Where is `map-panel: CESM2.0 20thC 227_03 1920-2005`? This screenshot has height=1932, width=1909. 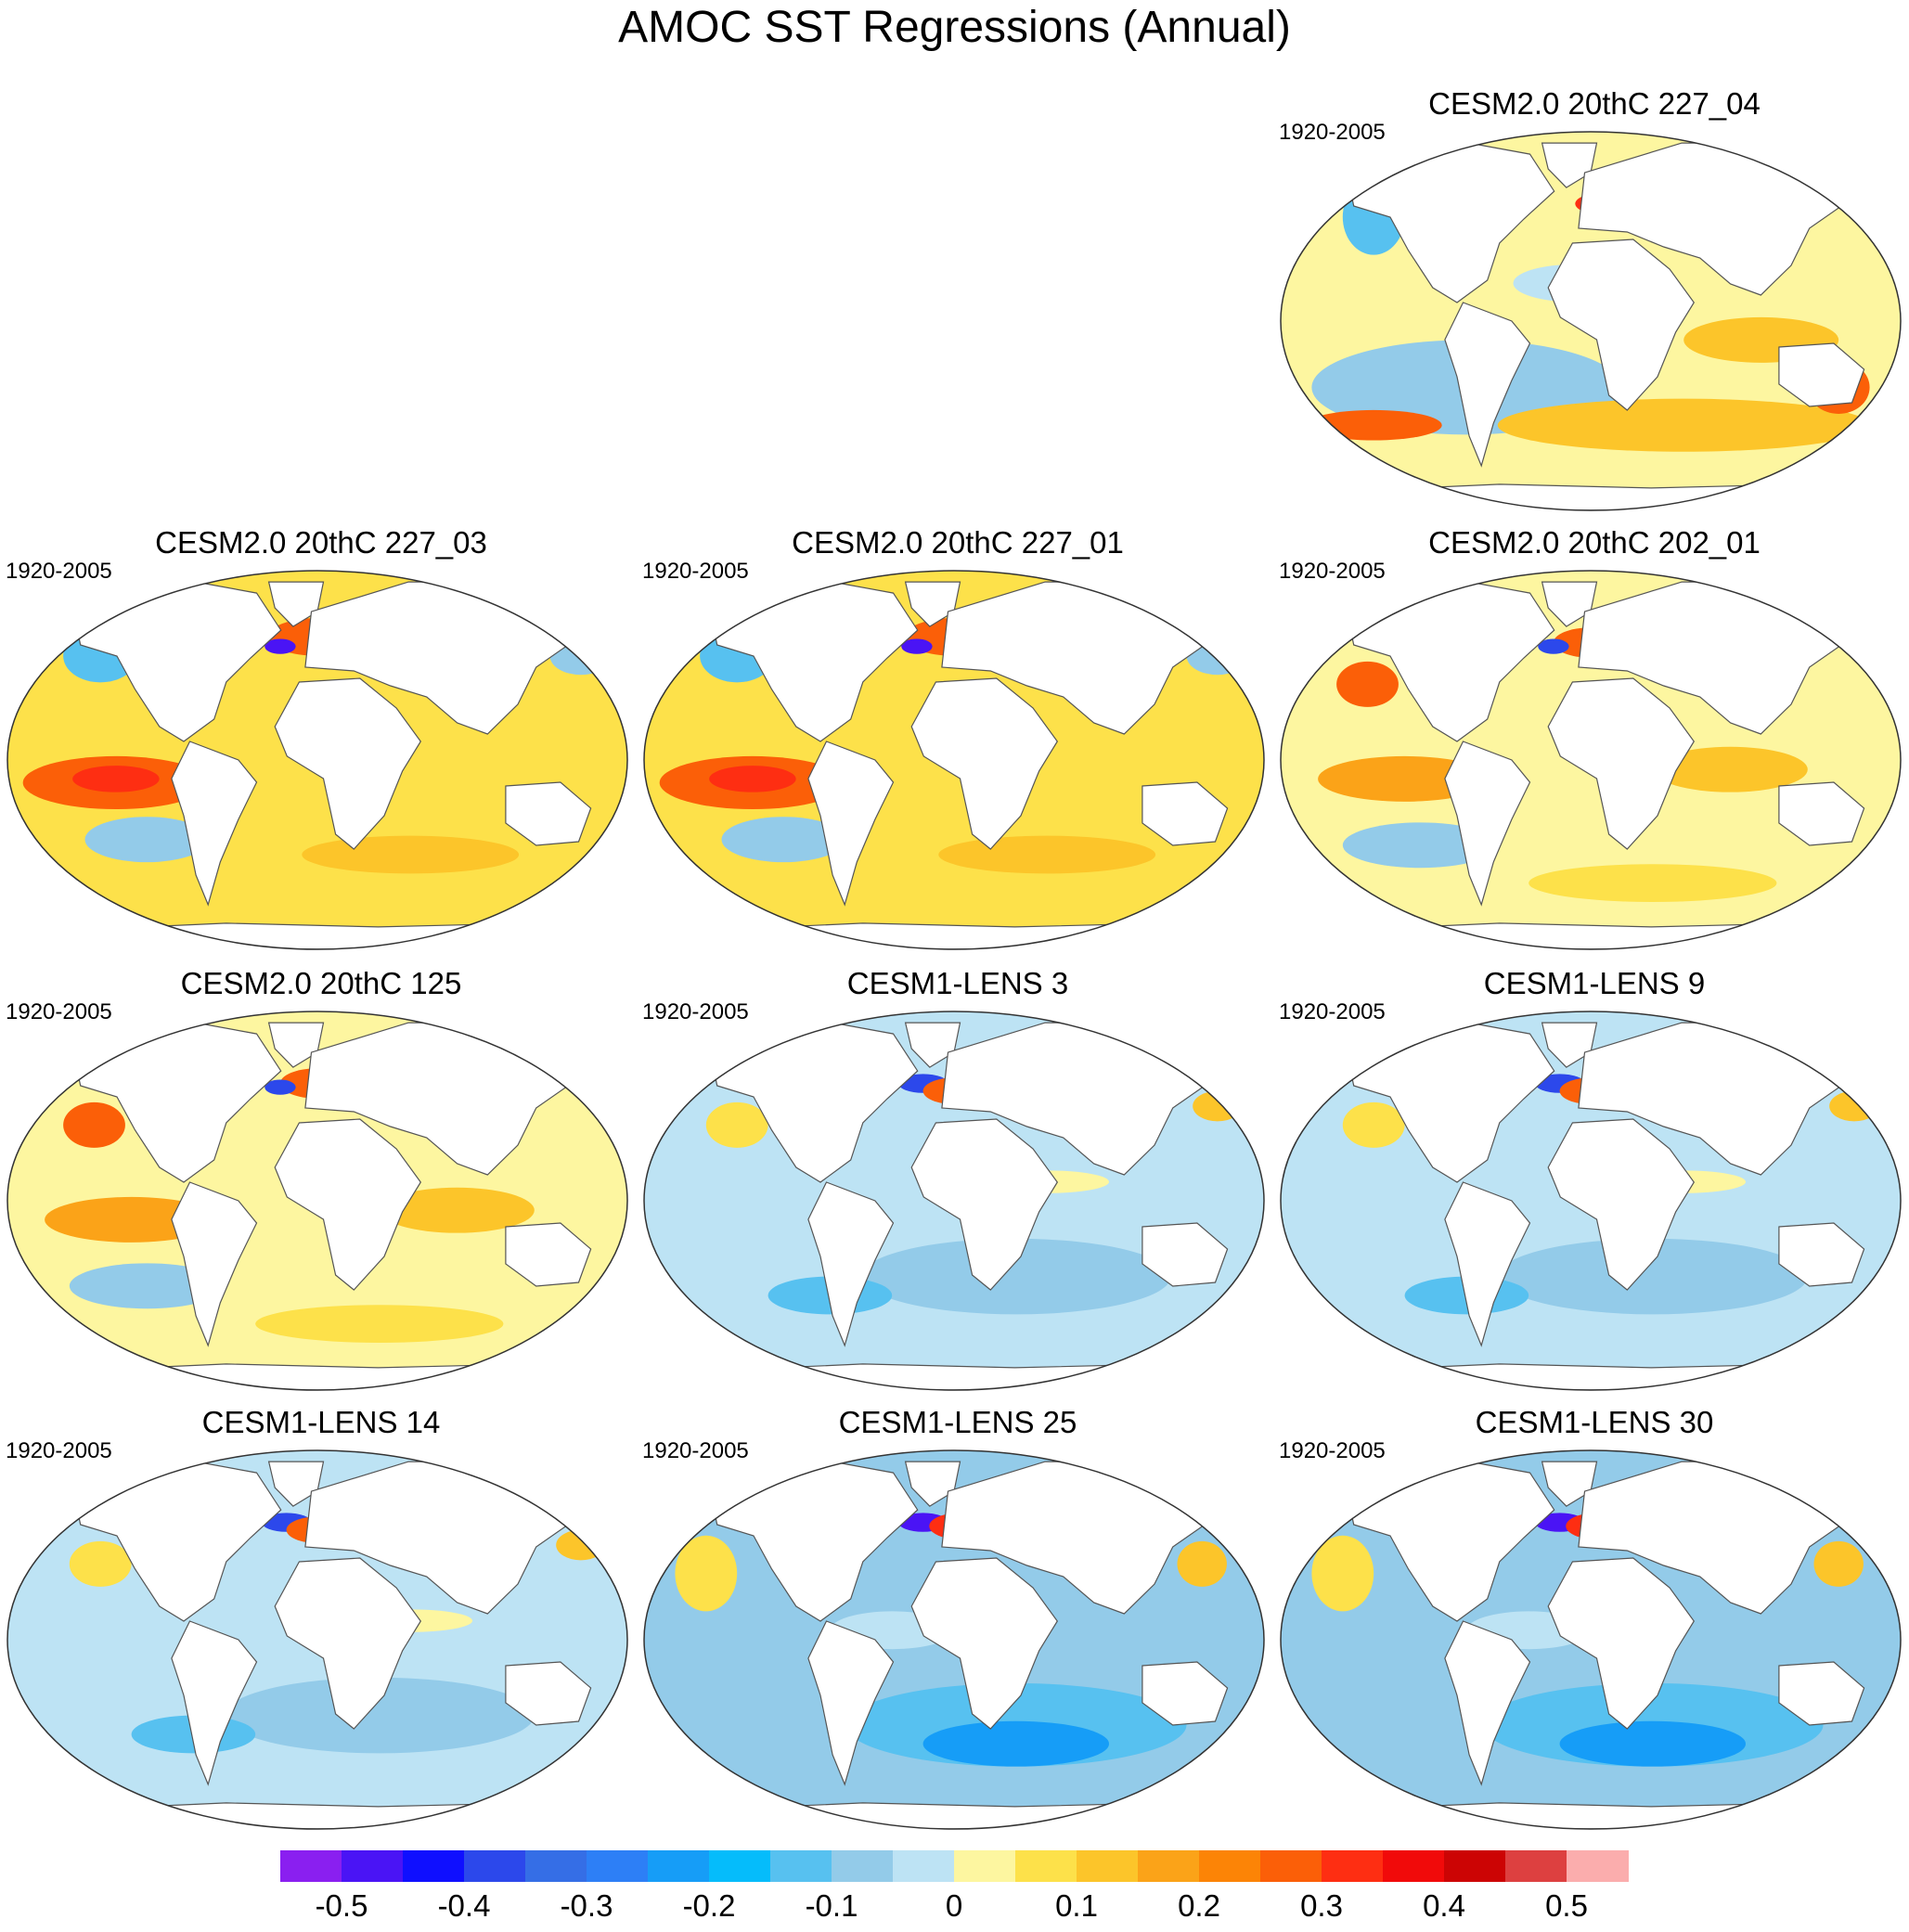 map-panel: CESM2.0 20thC 227_03 1920-2005 is located at coordinates (321, 742).